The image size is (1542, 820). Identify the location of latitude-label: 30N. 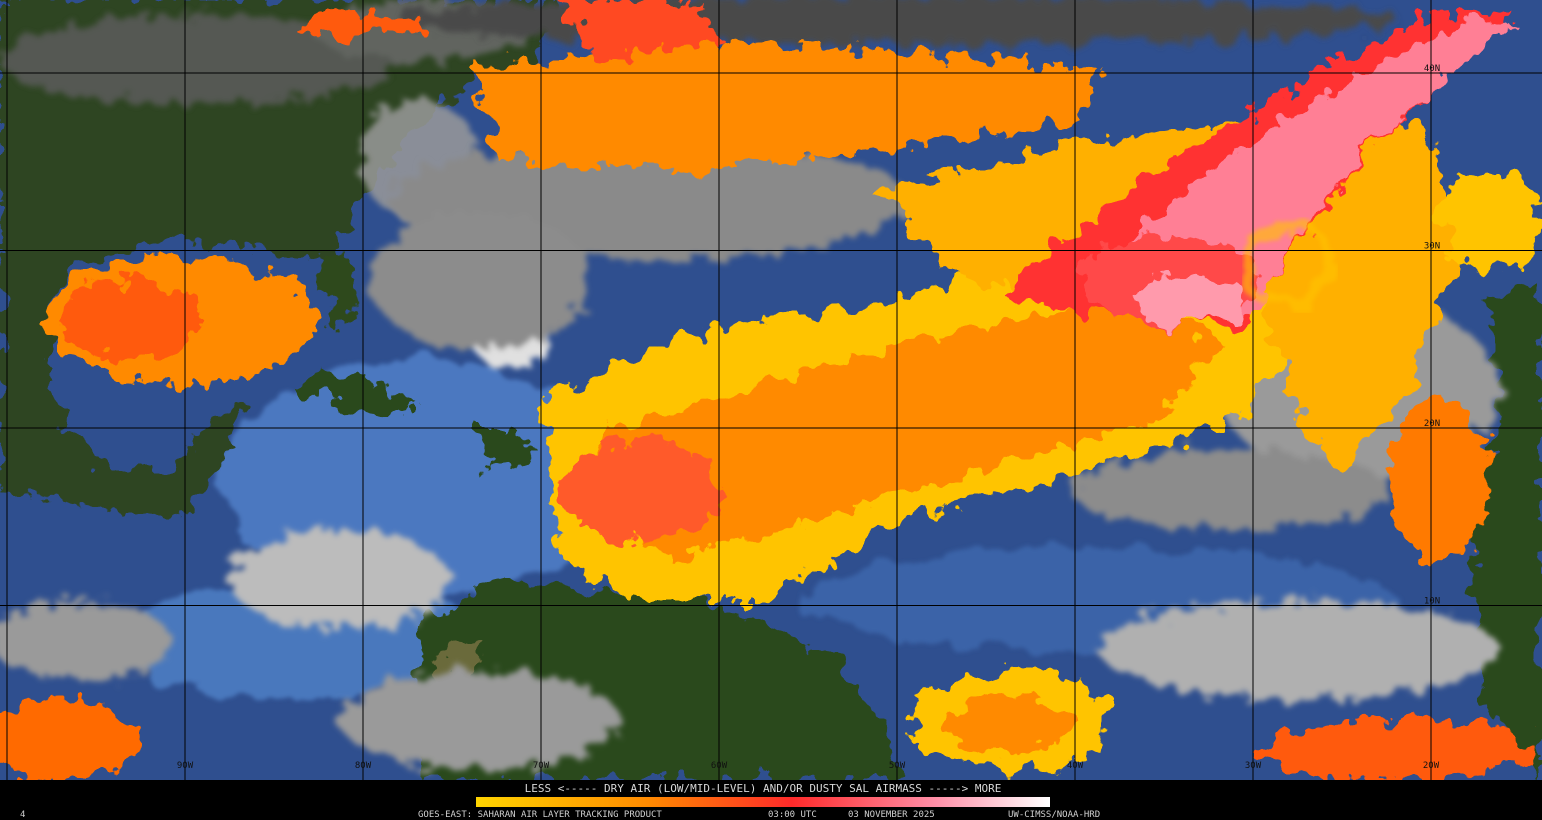
(1432, 247).